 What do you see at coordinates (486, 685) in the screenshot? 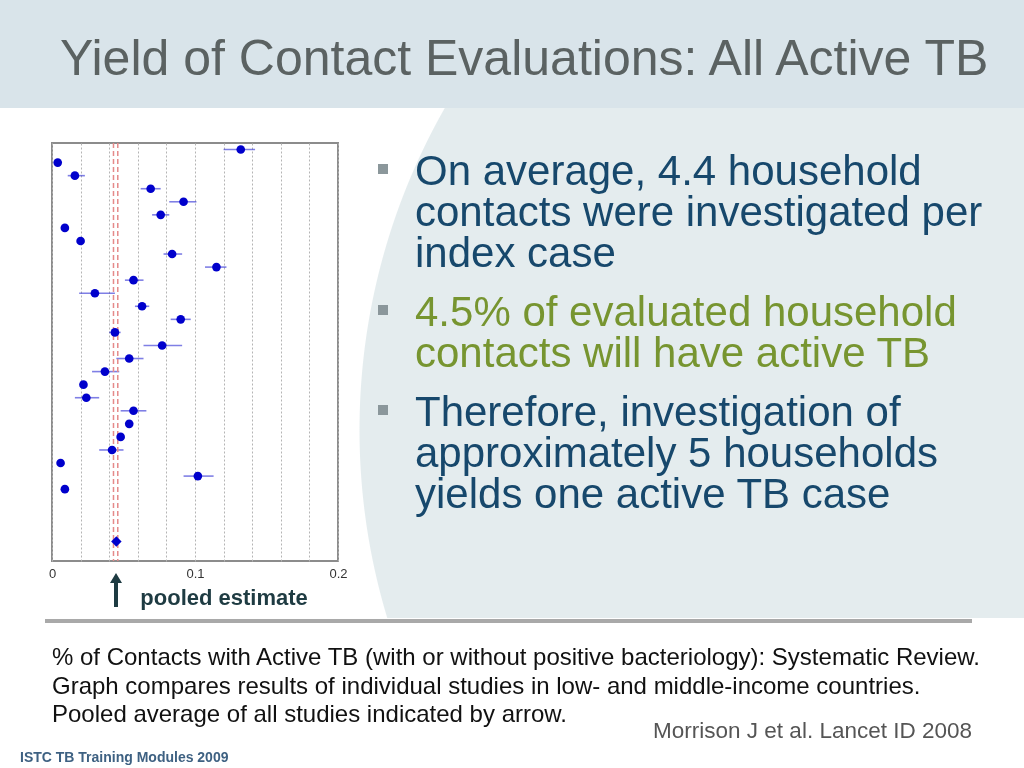
I see `text: Graph compares results of individual studies in low- and middle-income countries.` at bounding box center [486, 685].